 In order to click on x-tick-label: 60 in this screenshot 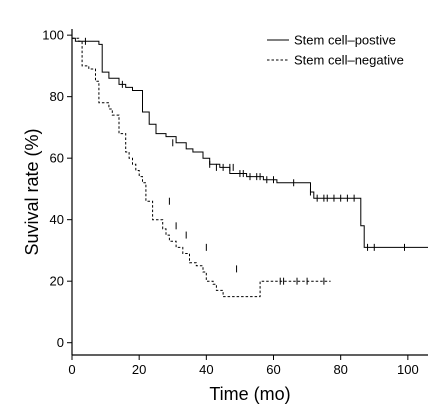, I will do `click(273, 369)`.